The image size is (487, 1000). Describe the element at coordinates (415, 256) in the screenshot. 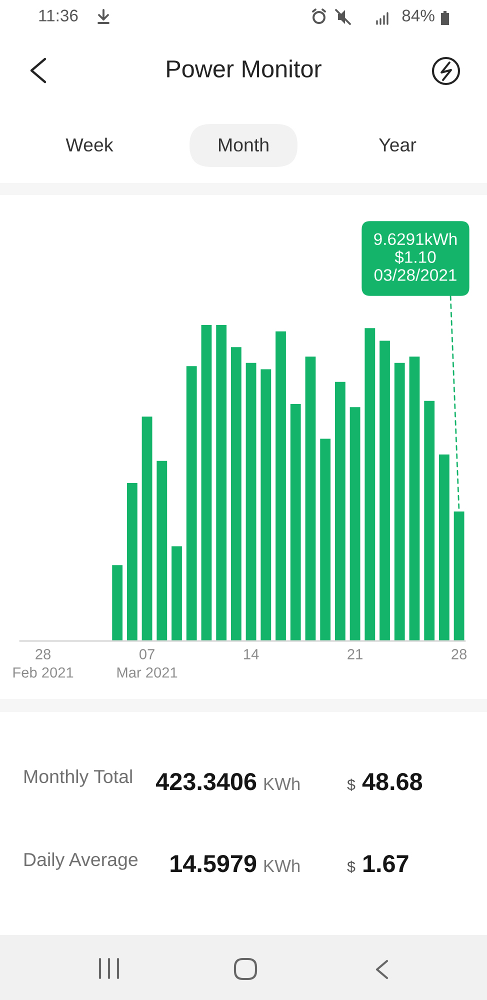

I see `annotation: 9.6291kWh $1.10 03/28/2021` at that location.